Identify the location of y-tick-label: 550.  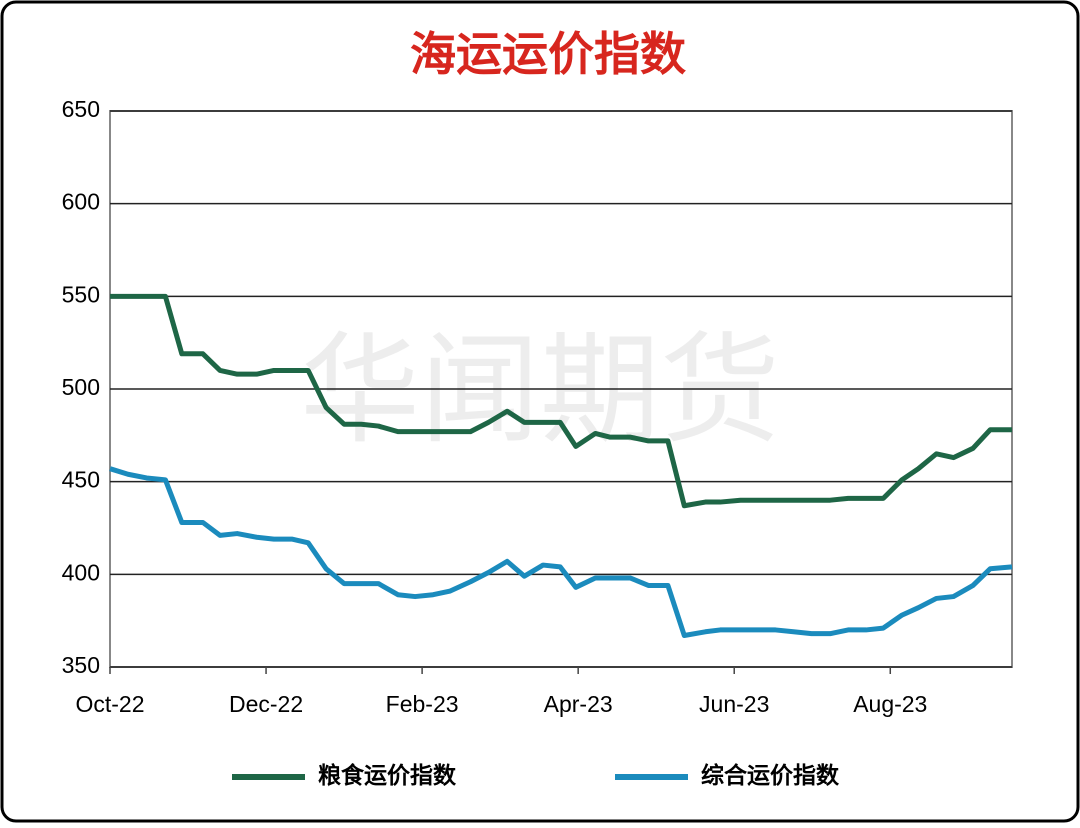
(81, 294).